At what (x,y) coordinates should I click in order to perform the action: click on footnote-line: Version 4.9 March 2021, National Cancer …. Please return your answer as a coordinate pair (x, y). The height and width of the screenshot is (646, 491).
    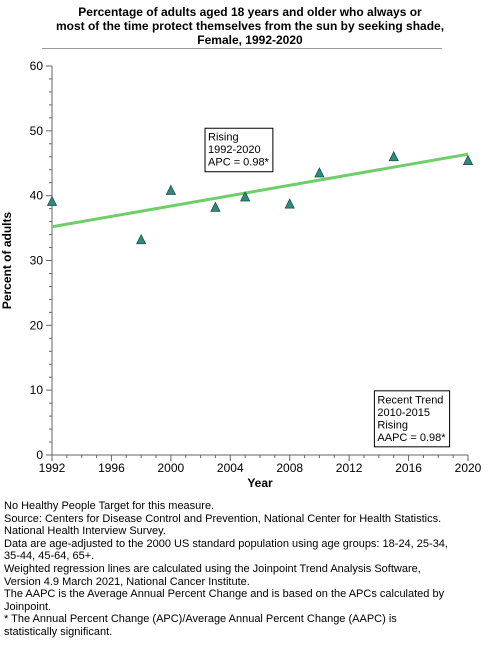
    Looking at the image, I should click on (127, 581).